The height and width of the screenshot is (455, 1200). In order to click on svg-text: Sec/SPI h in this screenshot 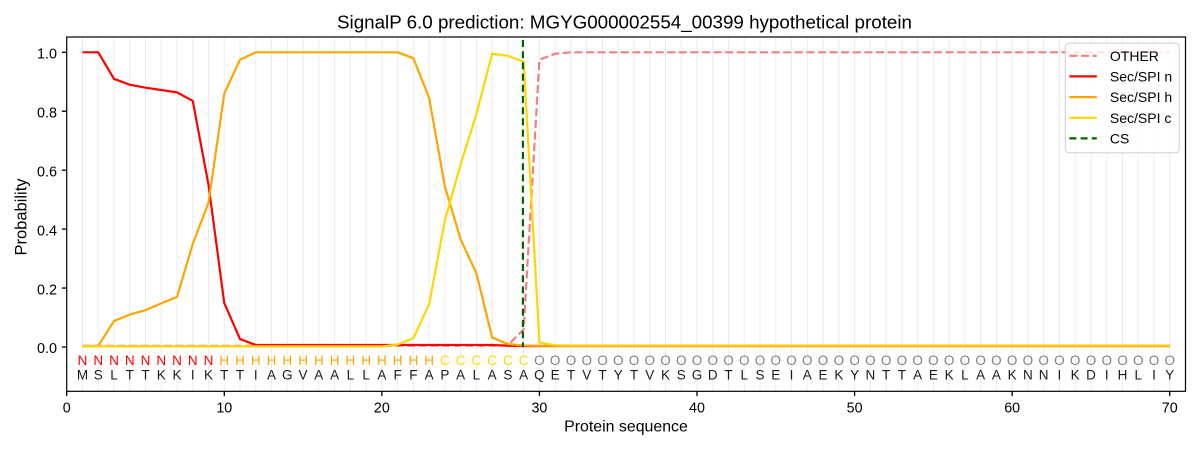, I will do `click(1141, 97)`.